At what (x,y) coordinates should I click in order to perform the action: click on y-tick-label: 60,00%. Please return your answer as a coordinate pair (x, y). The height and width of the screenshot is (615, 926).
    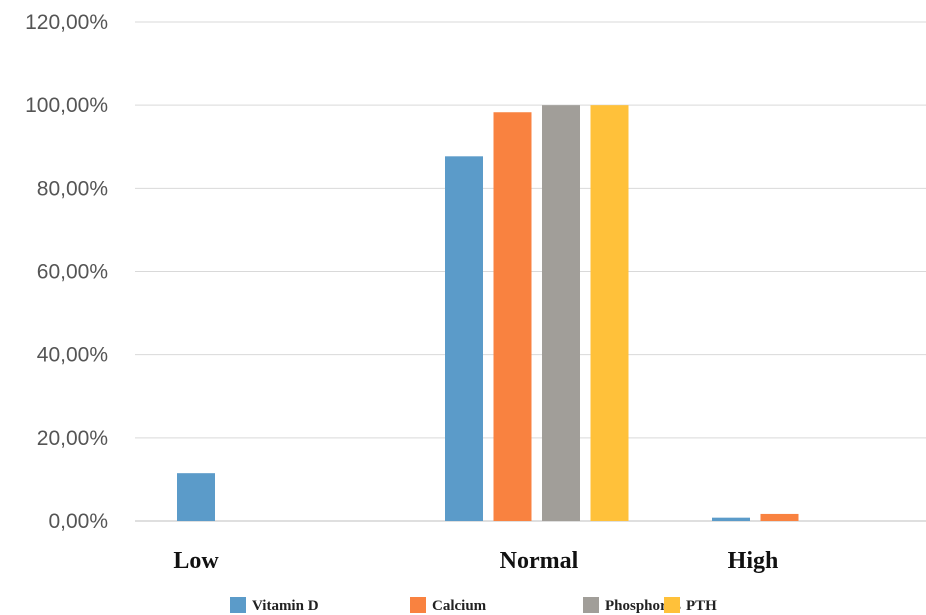
    Looking at the image, I should click on (72, 272).